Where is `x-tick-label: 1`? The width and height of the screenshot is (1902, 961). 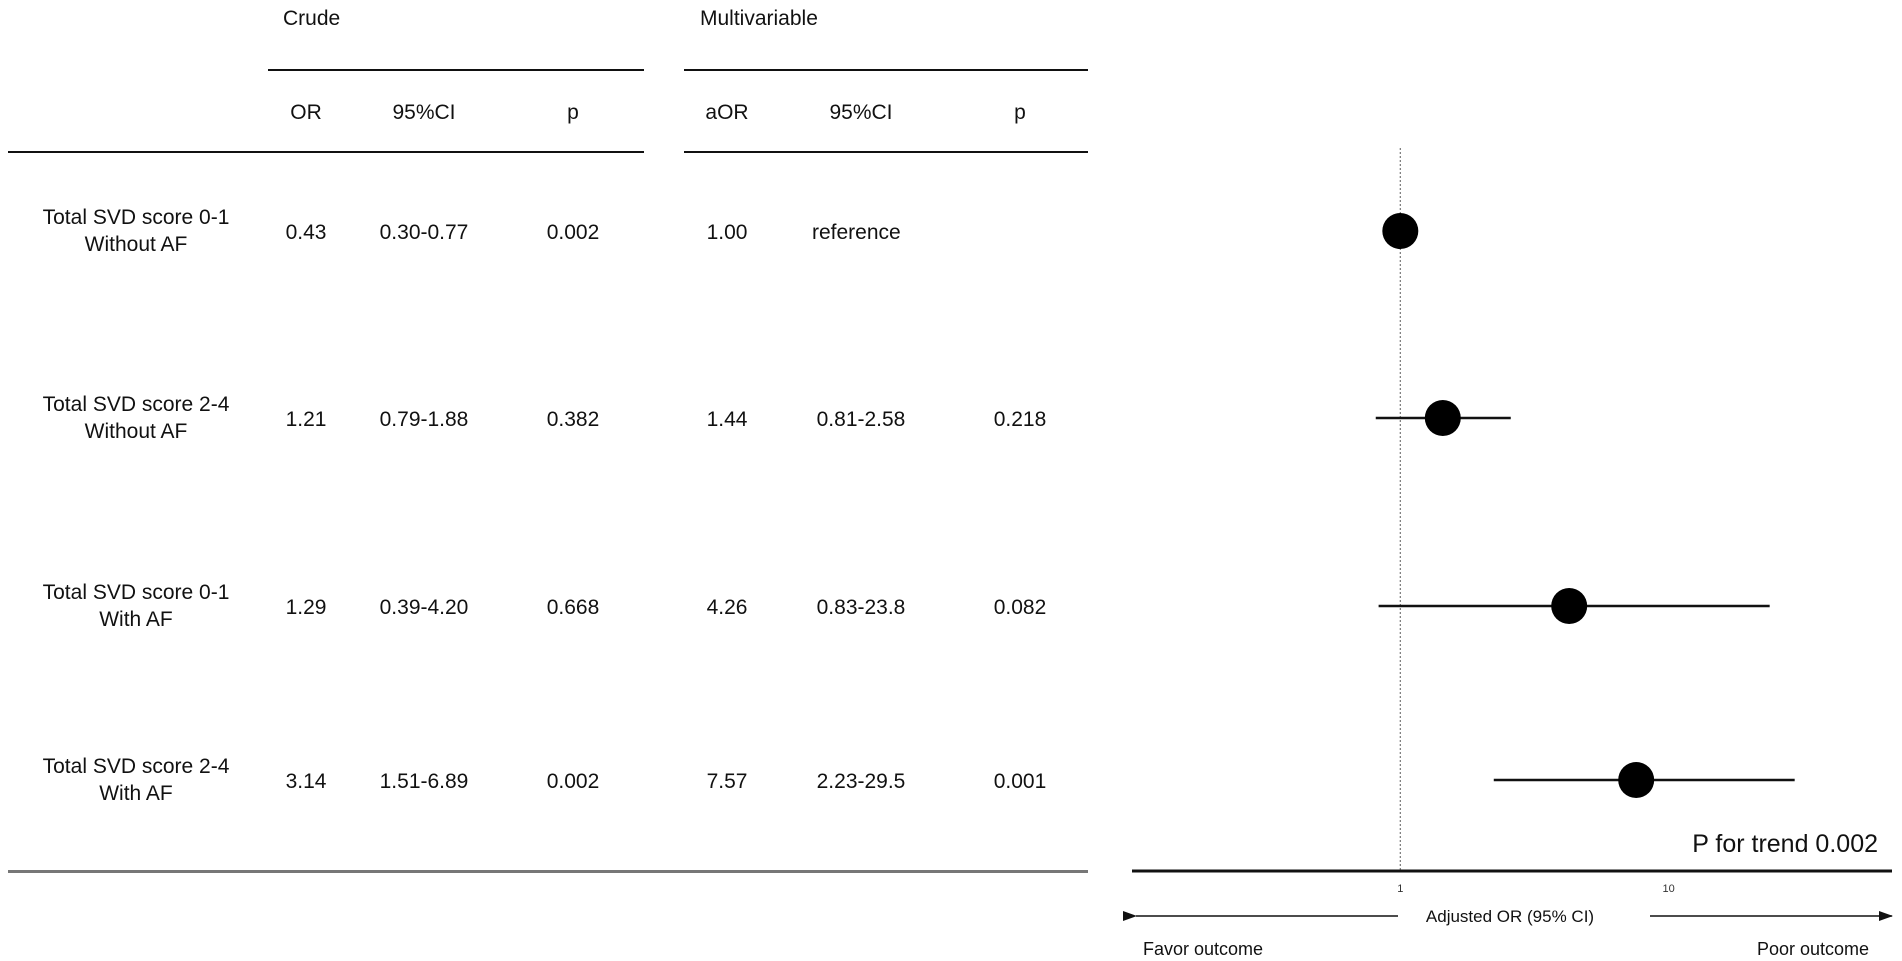 x-tick-label: 1 is located at coordinates (1400, 889).